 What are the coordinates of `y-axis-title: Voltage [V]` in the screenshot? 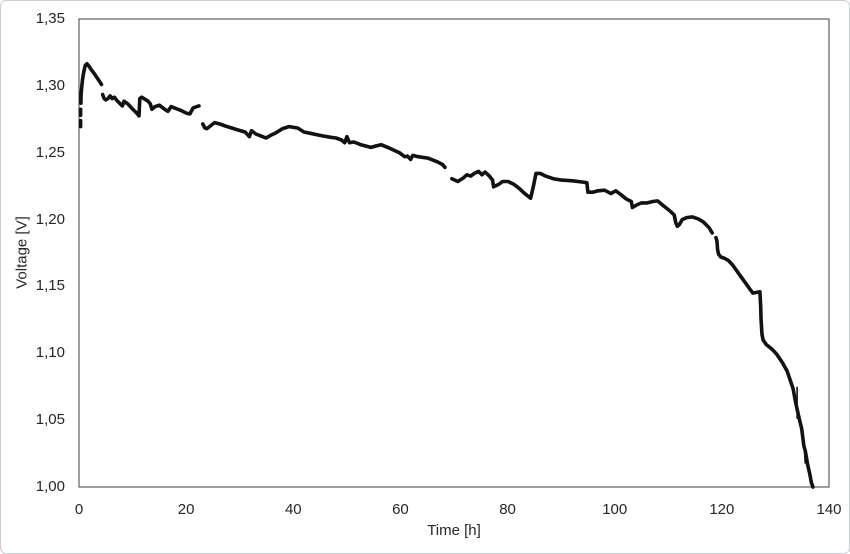 It's located at (22, 252).